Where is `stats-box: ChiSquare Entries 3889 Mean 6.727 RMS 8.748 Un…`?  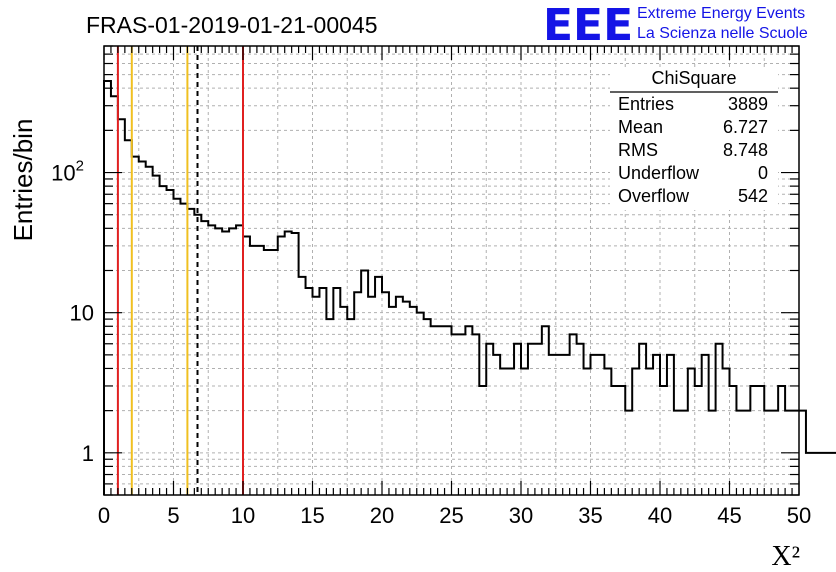 stats-box: ChiSquare Entries 3889 Mean 6.727 RMS 8.748 Un… is located at coordinates (694, 139).